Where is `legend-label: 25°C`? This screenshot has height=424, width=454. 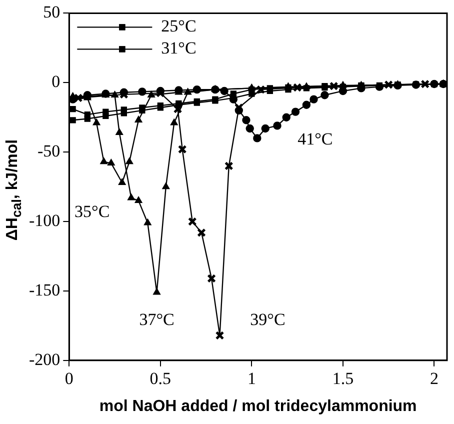
legend-label: 25°C is located at coordinates (178, 26).